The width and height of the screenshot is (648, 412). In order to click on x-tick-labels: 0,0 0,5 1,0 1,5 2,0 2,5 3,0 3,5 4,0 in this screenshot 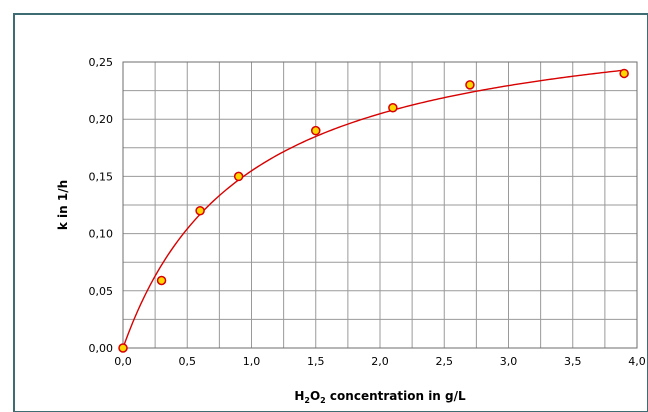, I will do `click(380, 361)`.